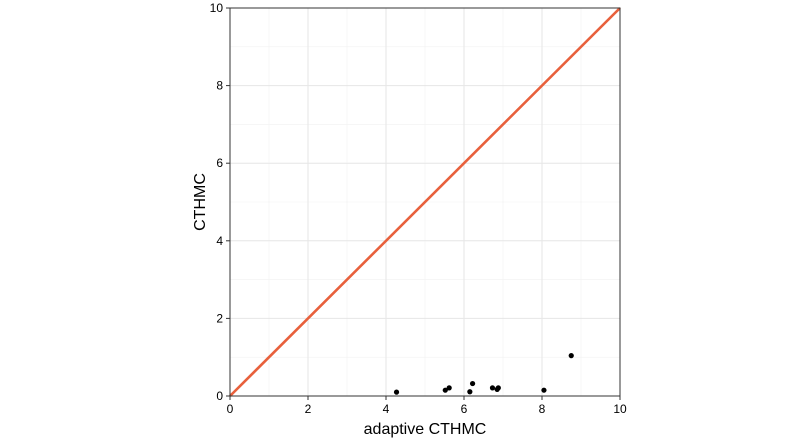  Describe the element at coordinates (220, 202) in the screenshot. I see `y-axis-ticks: 0 2 4 6 8 10` at that location.